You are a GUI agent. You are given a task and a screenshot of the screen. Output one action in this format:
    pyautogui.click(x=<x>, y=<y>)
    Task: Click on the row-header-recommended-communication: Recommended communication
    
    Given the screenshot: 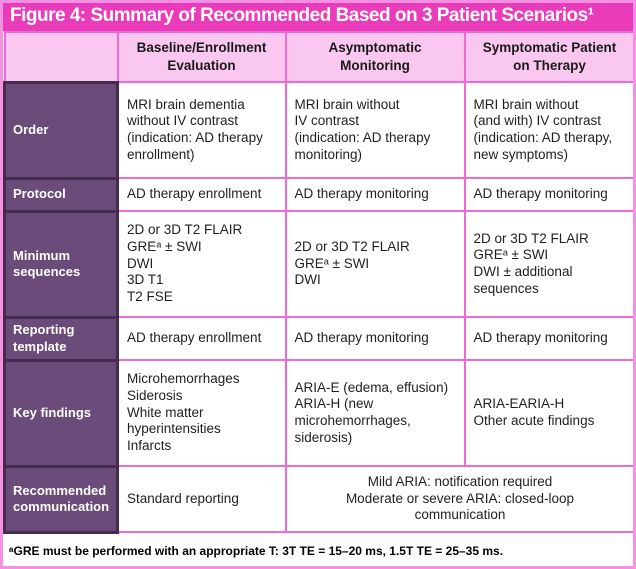 What is the action you would take?
    pyautogui.click(x=61, y=499)
    